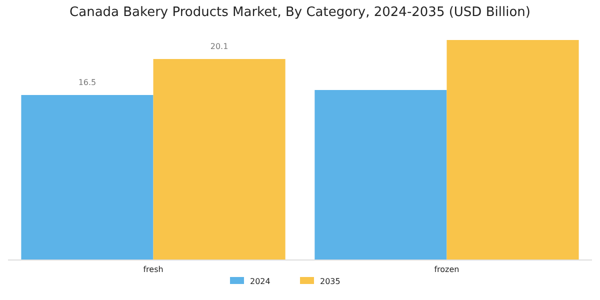 Image resolution: width=600 pixels, height=300 pixels. What do you see at coordinates (447, 269) in the screenshot?
I see `x-tick-label: frozen` at bounding box center [447, 269].